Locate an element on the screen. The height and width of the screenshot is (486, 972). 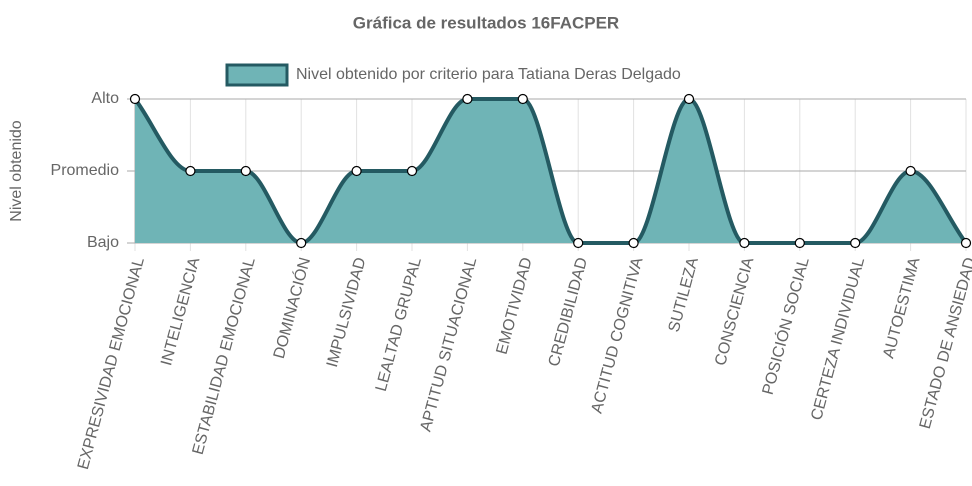
x-tick-label: LEALTAD GRUPAL is located at coordinates (399, 325).